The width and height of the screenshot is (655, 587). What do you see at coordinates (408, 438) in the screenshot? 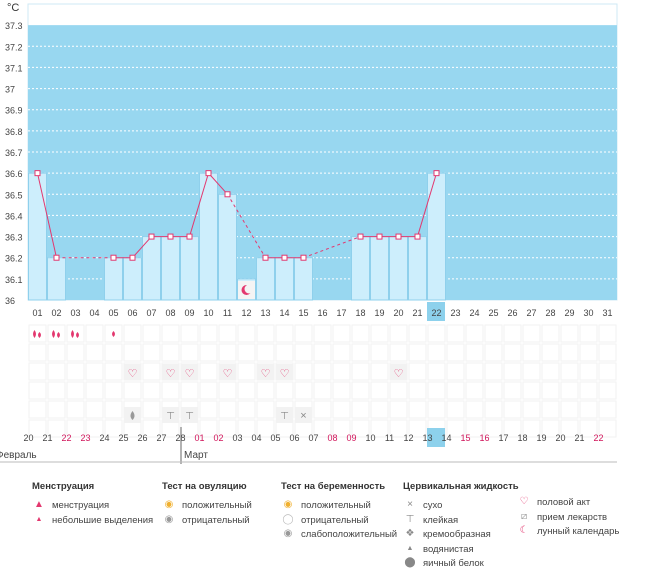
I see `date-label: 12` at bounding box center [408, 438].